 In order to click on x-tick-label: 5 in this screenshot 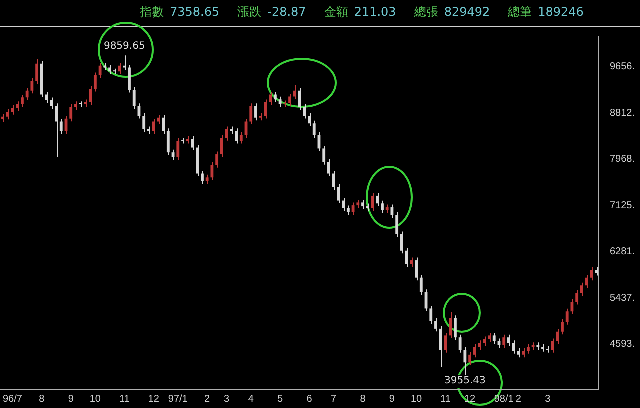, I will do `click(281, 399)`.